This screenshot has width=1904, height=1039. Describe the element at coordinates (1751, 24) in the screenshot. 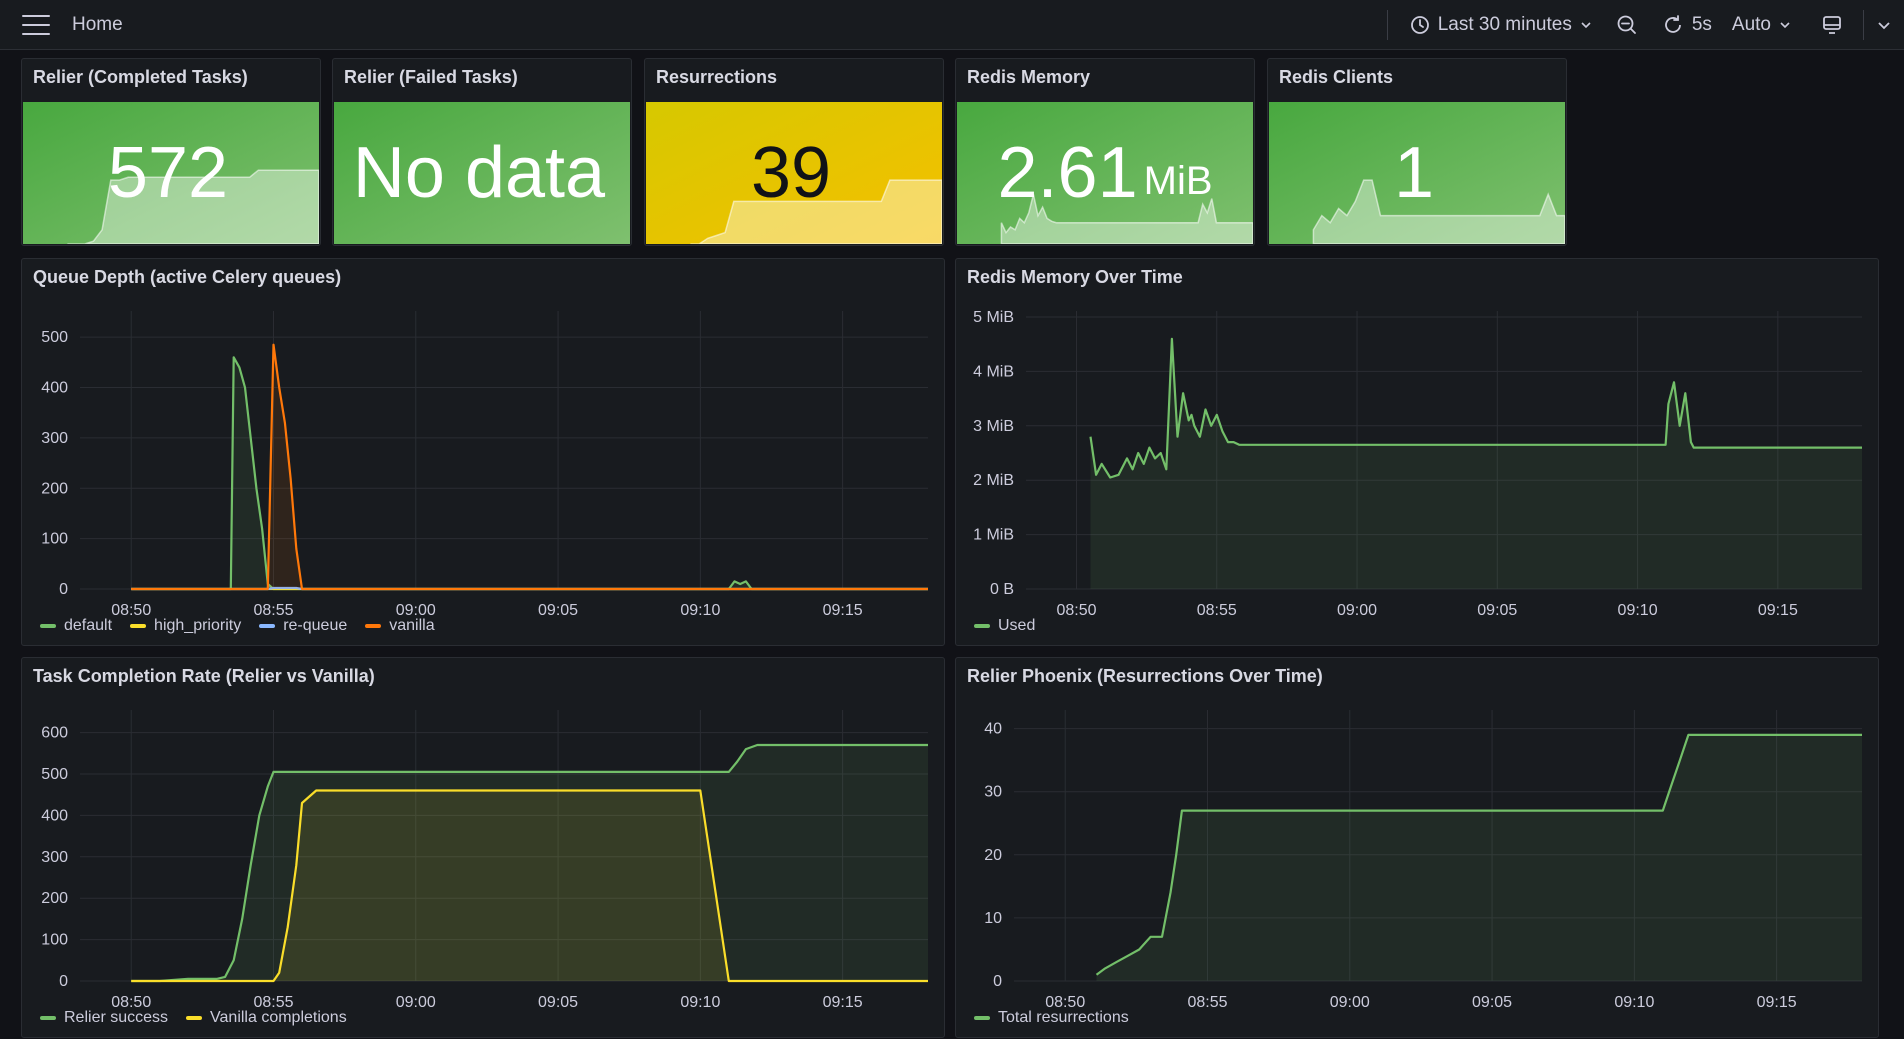

I see `refresh-mode-label: Auto` at that location.